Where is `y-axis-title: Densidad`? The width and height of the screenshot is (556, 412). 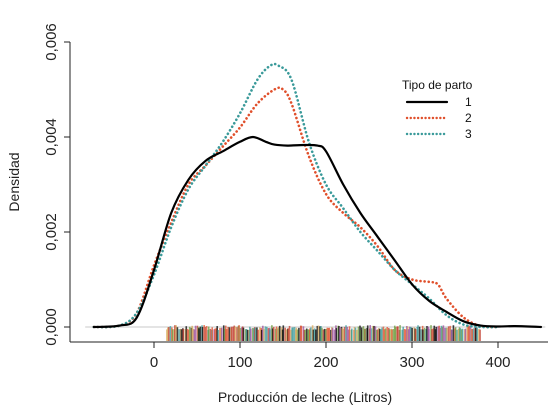 y-axis-title: Densidad is located at coordinates (14, 181).